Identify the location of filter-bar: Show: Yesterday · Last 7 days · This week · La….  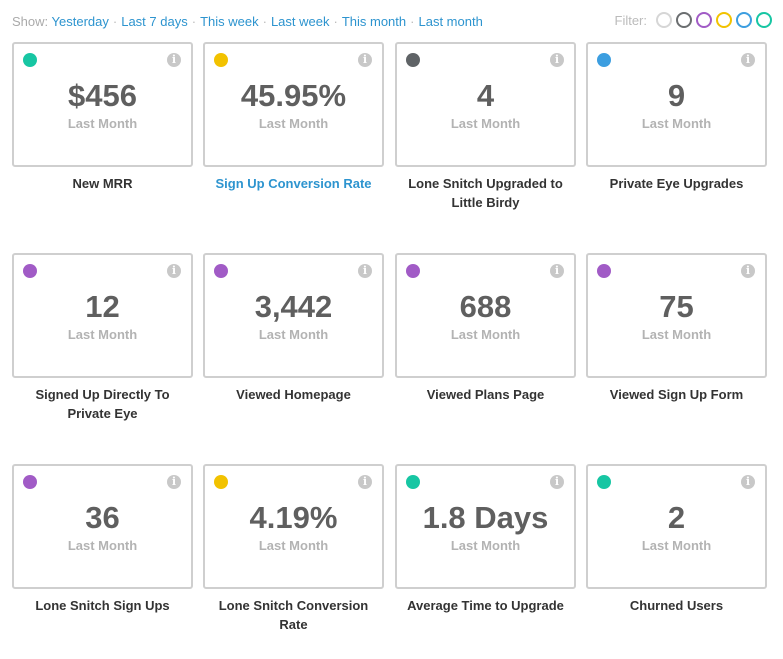
(392, 22).